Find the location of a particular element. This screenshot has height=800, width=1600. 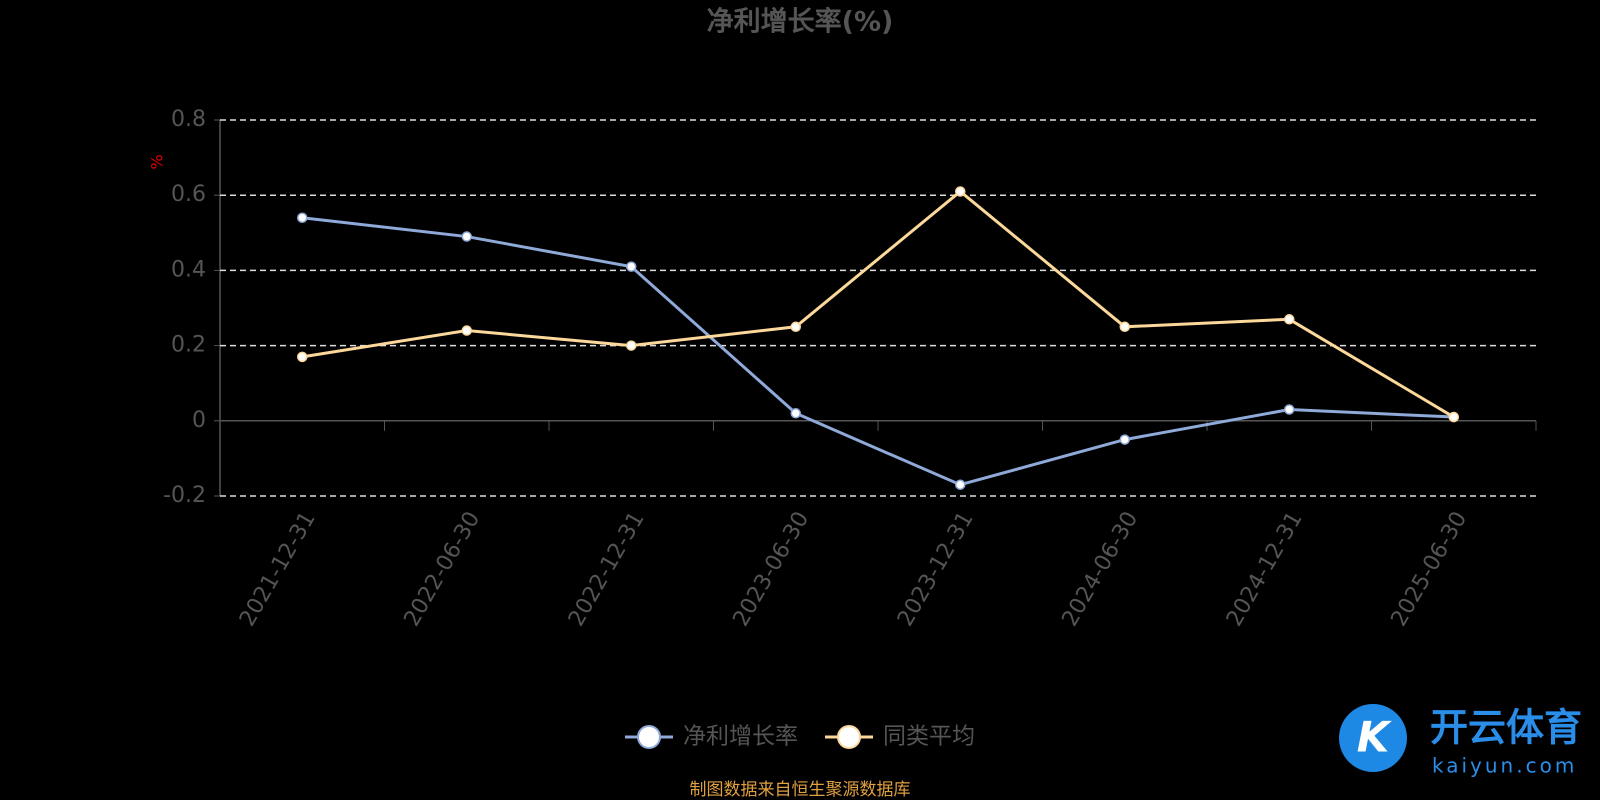

y-tick-label: 0.8 is located at coordinates (188, 119).